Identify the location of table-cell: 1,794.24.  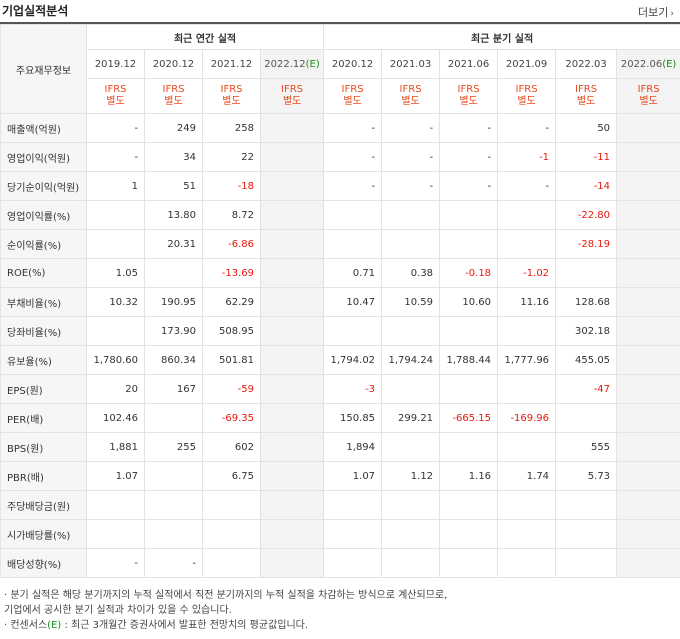
(411, 360).